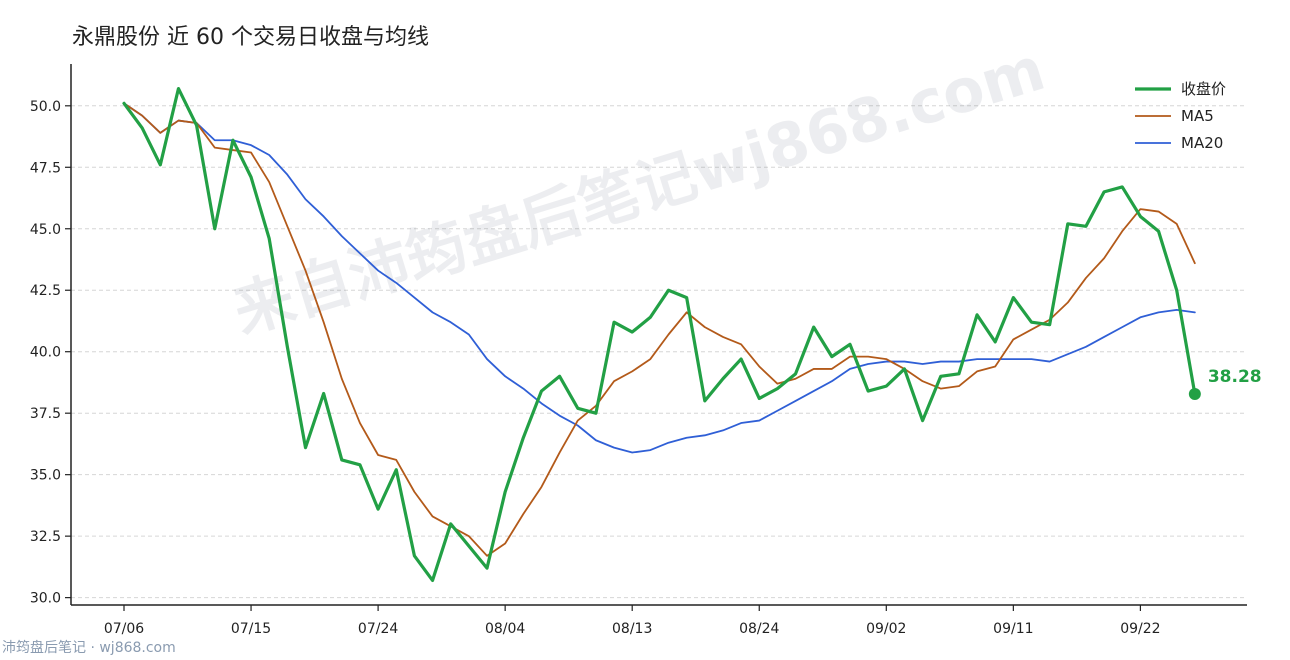  What do you see at coordinates (1013, 629) in the screenshot?
I see `x-tick-label: 09/11` at bounding box center [1013, 629].